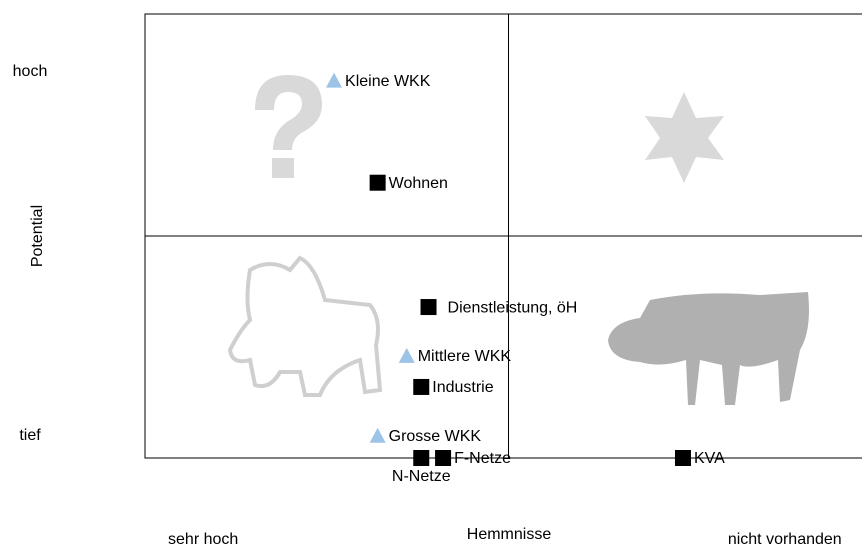  Describe the element at coordinates (305, 326) in the screenshot. I see `dog-icon` at that location.